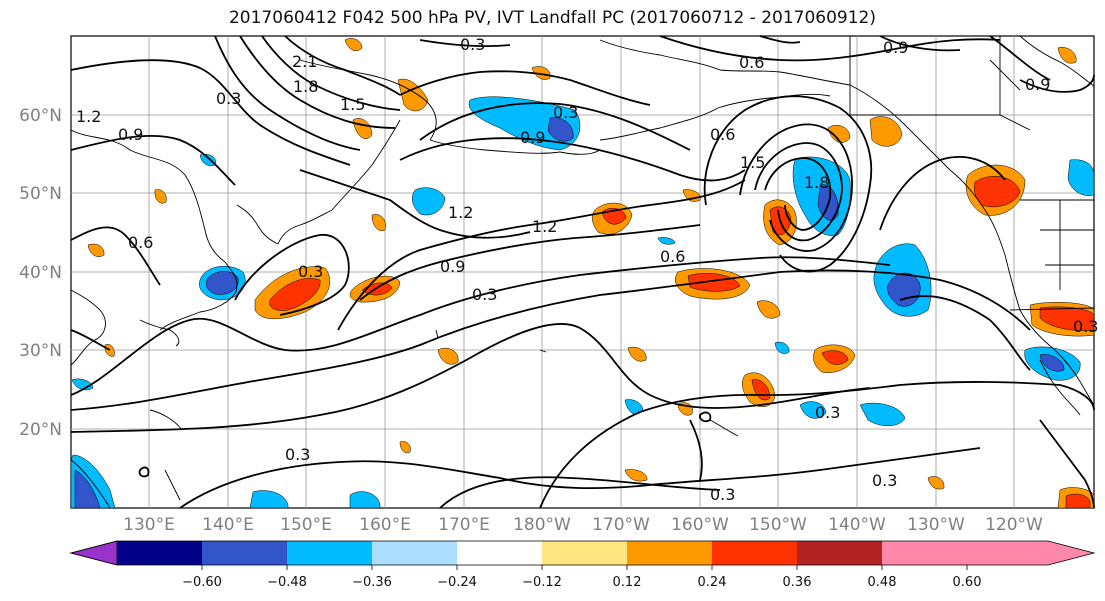  What do you see at coordinates (882, 582) in the screenshot?
I see `colorbar-tick-label: 0.48` at bounding box center [882, 582].